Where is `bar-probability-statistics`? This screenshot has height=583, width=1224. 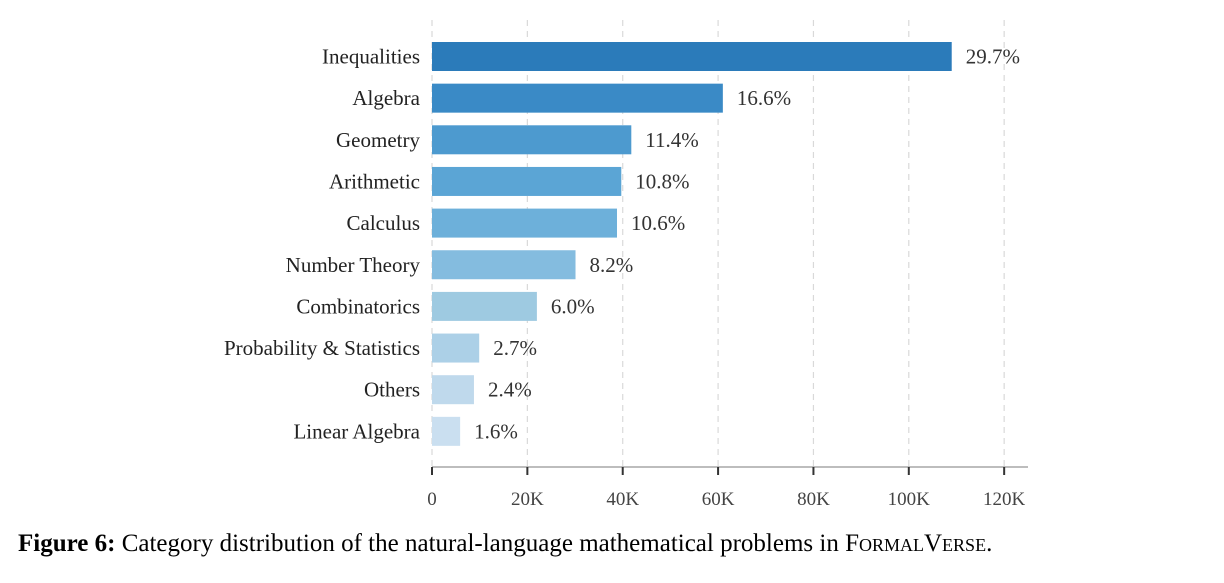
bar-probability-statistics is located at coordinates (456, 348).